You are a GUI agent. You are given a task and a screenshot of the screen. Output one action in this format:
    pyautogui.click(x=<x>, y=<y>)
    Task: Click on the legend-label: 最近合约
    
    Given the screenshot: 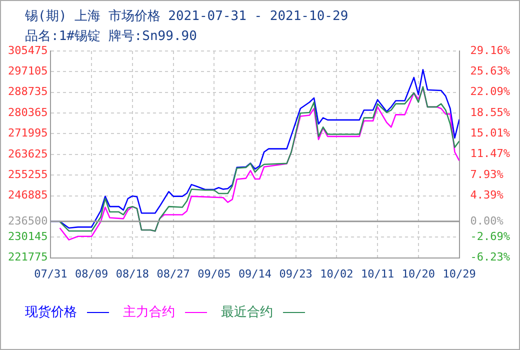 What is the action you would take?
    pyautogui.click(x=247, y=312)
    